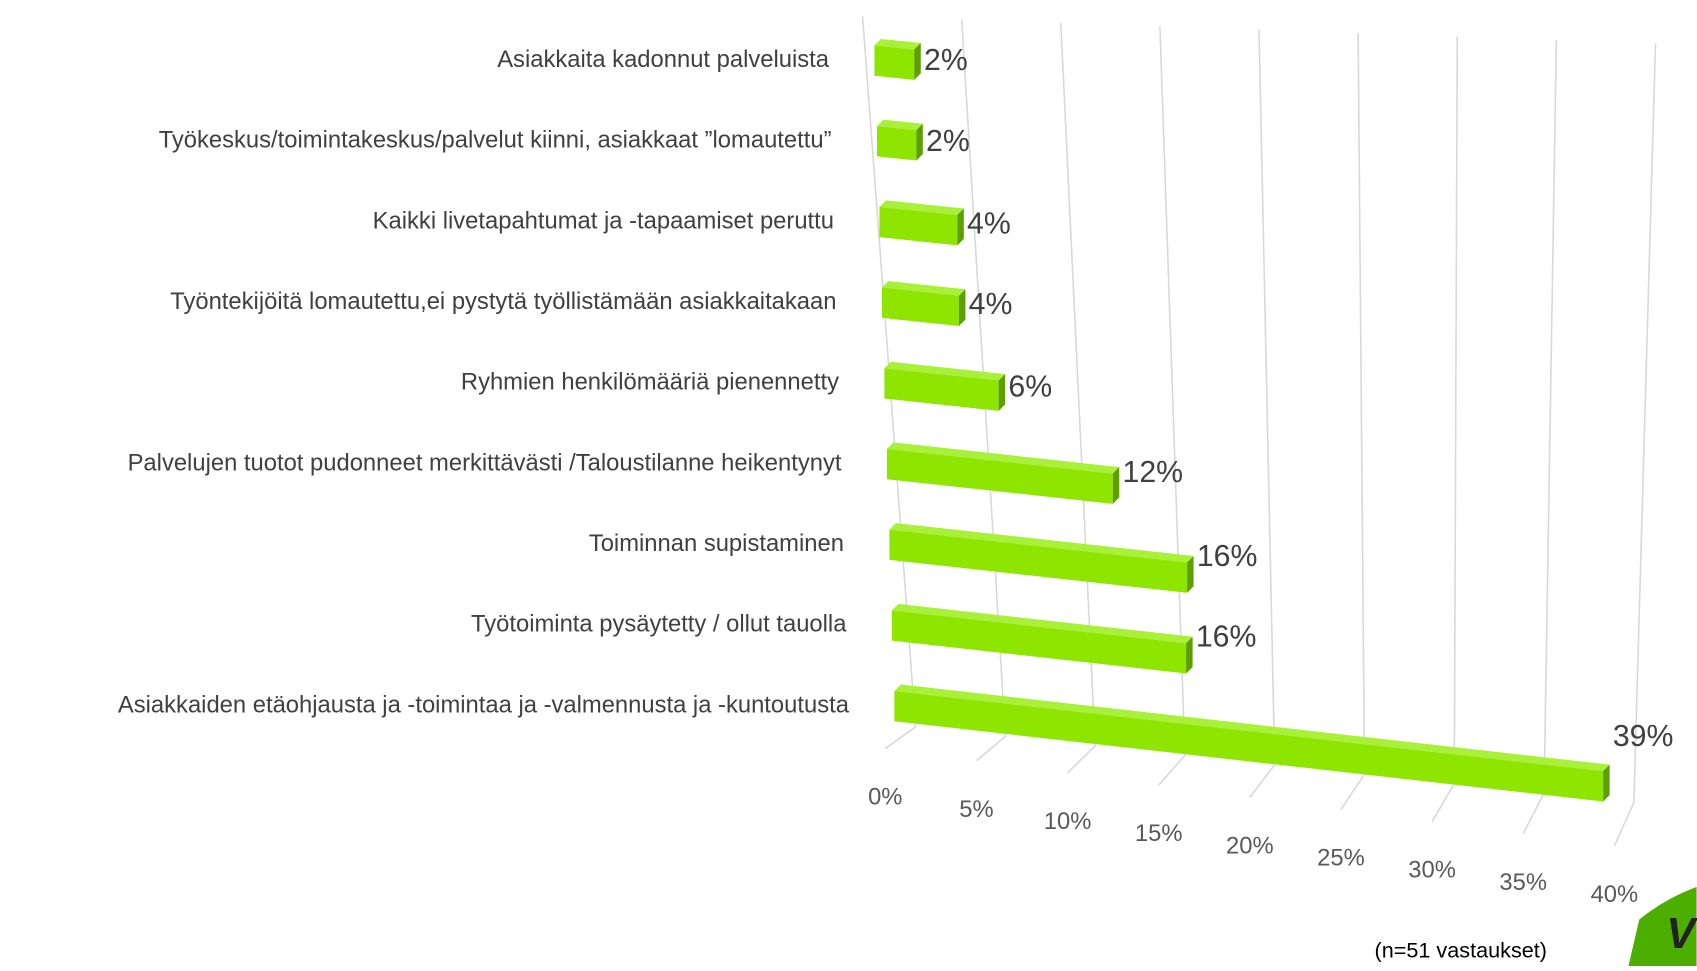  Describe the element at coordinates (1615, 894) in the screenshot. I see `x-tick-label: 40%` at that location.